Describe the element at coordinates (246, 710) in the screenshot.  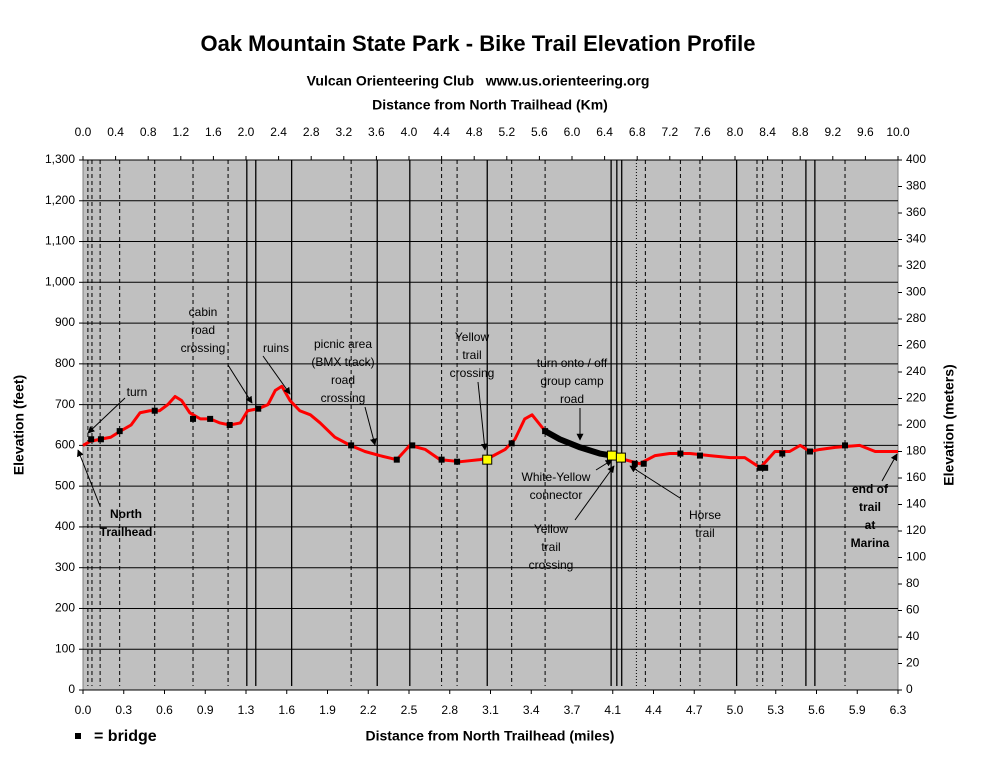
I see `x-tick-label: 1.3` at that location.